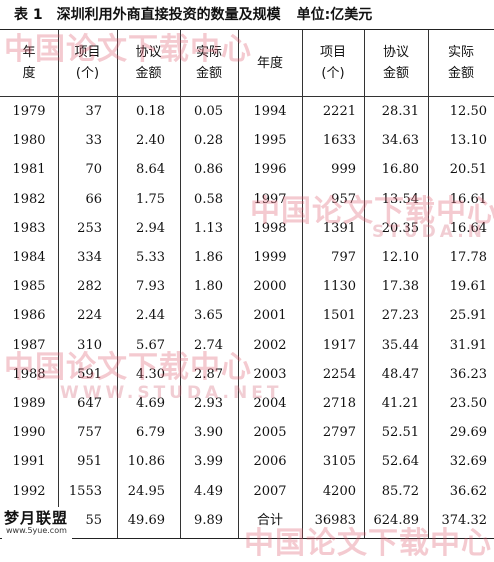  What do you see at coordinates (468, 199) in the screenshot?
I see `cell-actual2: 16.61` at bounding box center [468, 199].